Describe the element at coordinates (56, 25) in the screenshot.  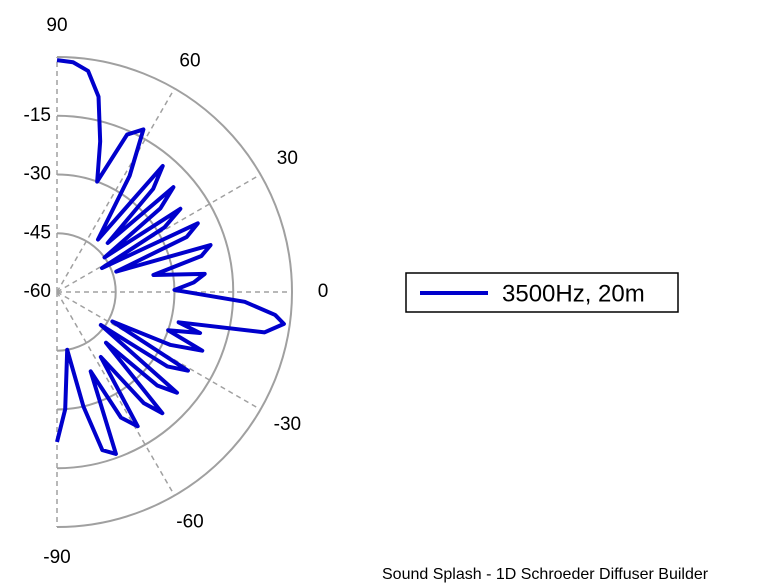
I see `theta-tick-label: 90` at that location.